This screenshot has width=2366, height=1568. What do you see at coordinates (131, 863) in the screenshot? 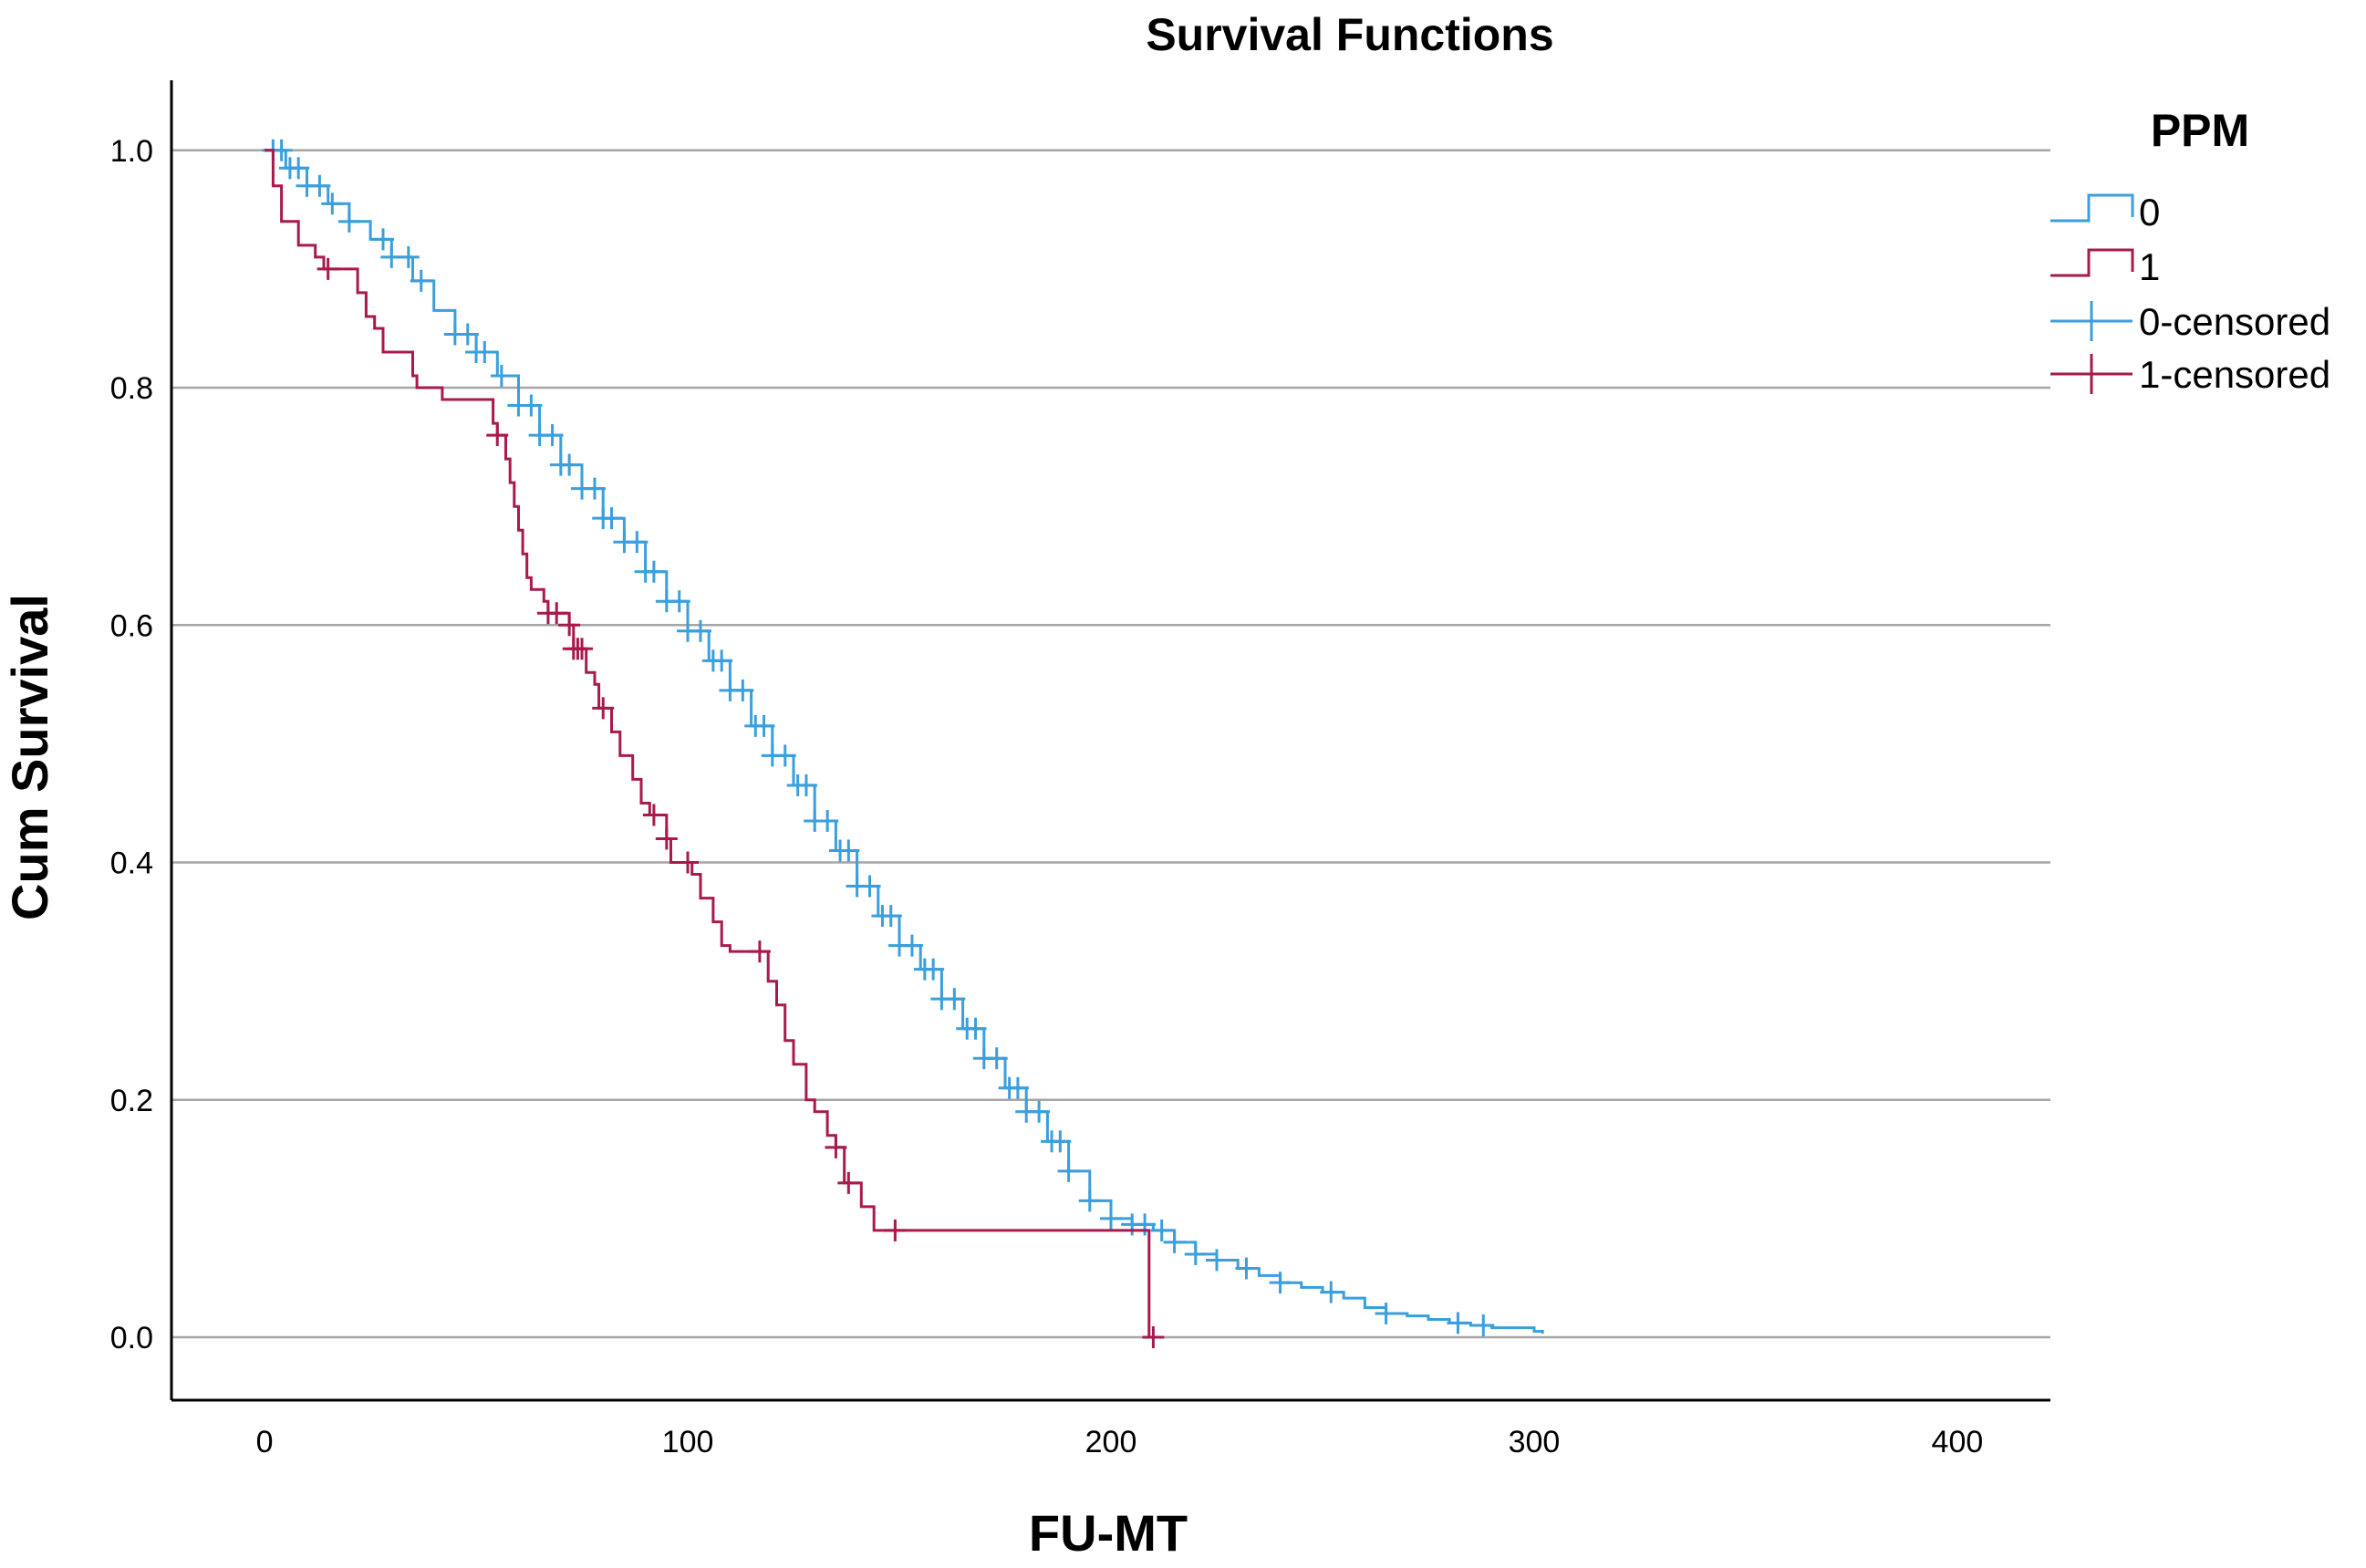
I see `y-tick-label: 0.4` at bounding box center [131, 863].